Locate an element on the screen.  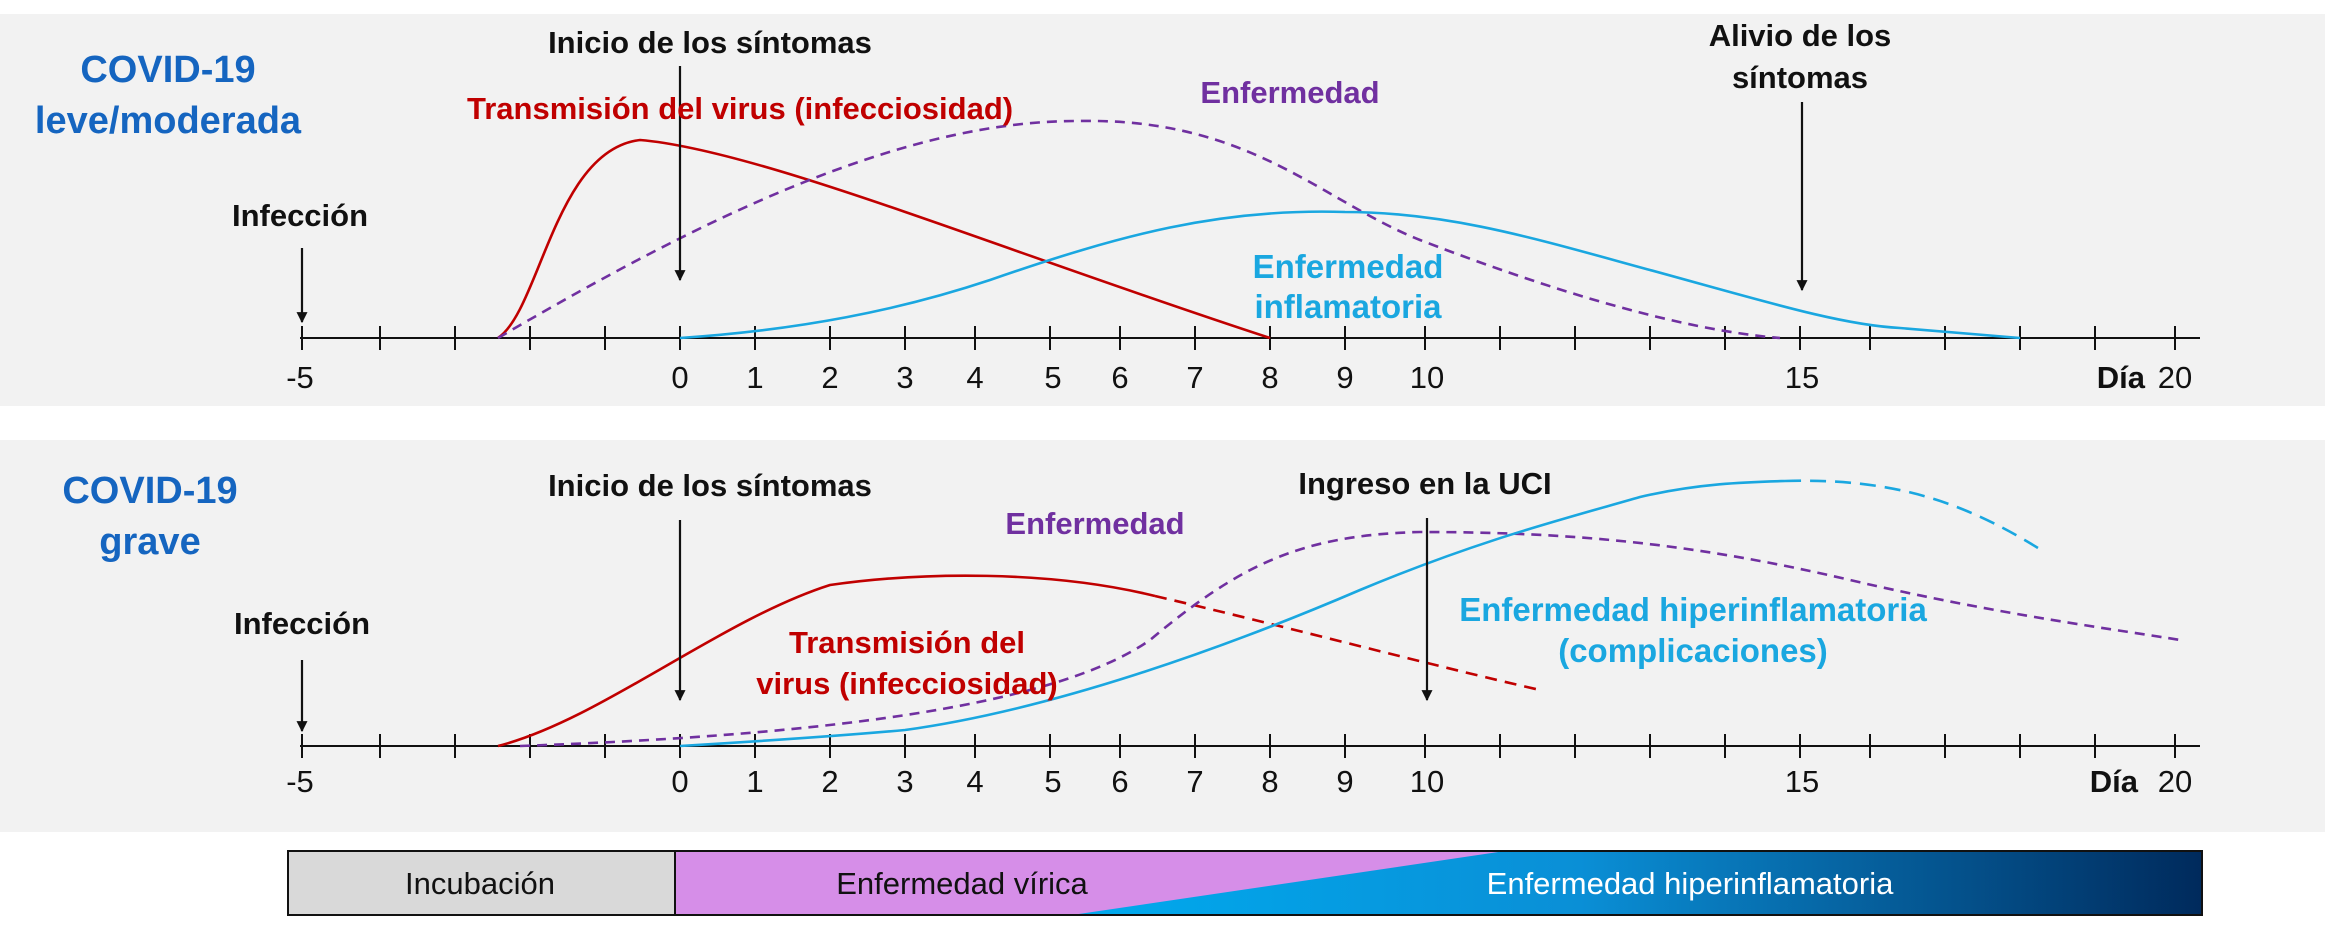
severe-tick-label: 1 is located at coordinates (754, 781).